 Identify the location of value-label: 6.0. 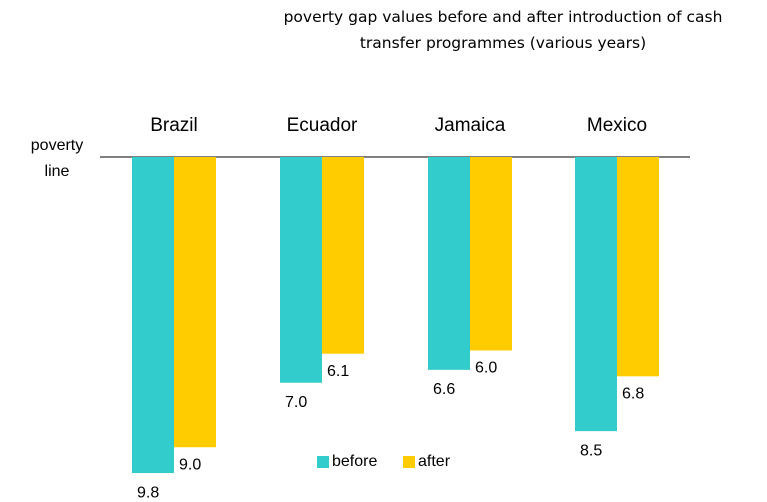
(486, 368).